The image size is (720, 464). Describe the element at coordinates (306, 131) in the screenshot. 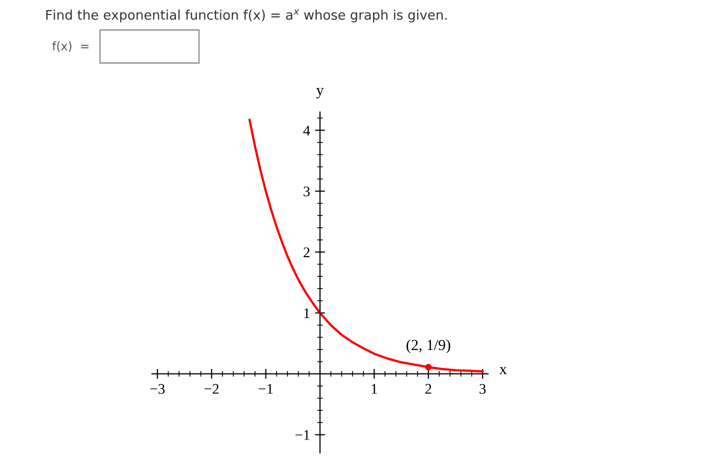

I see `y-tick-label: 4` at that location.